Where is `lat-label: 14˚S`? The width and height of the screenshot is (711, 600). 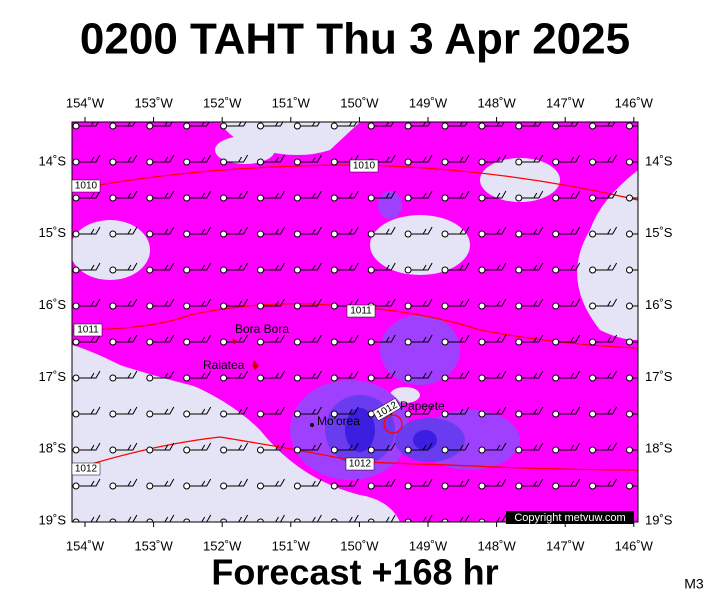 lat-label: 14˚S is located at coordinates (53, 160).